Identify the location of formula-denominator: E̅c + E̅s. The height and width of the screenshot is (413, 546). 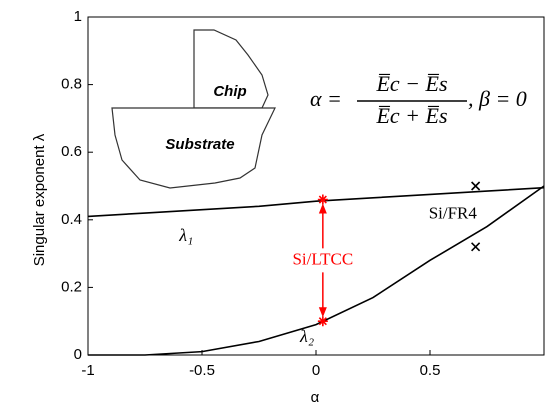
(411, 115).